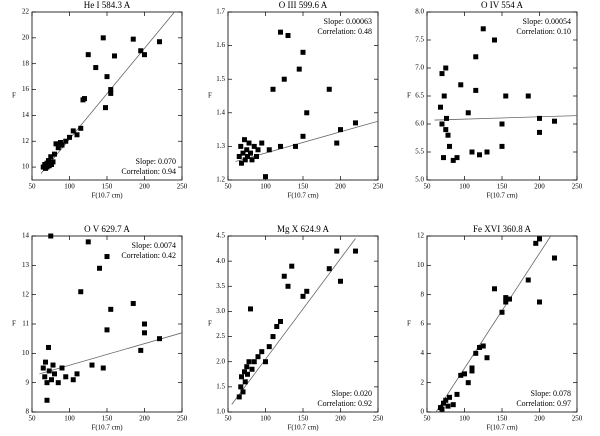 The width and height of the screenshot is (600, 436). What do you see at coordinates (220, 146) in the screenshot?
I see `y-tick-label: 1.3` at bounding box center [220, 146].